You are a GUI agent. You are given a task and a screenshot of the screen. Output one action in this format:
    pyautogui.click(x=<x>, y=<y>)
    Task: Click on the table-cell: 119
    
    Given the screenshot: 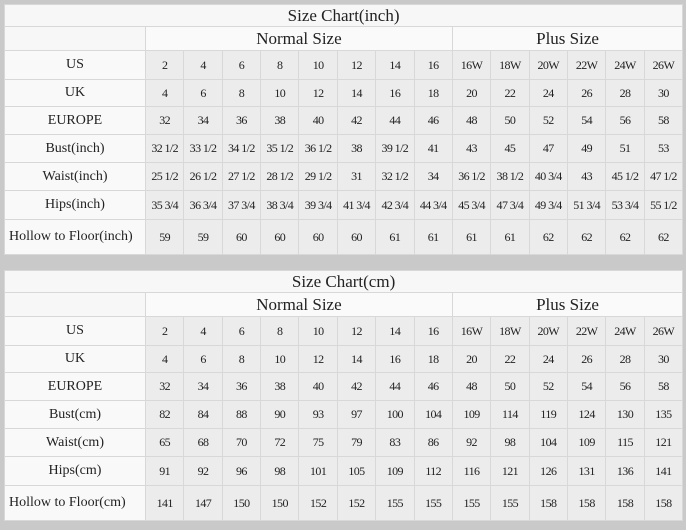 What is the action you would take?
    pyautogui.click(x=548, y=414)
    